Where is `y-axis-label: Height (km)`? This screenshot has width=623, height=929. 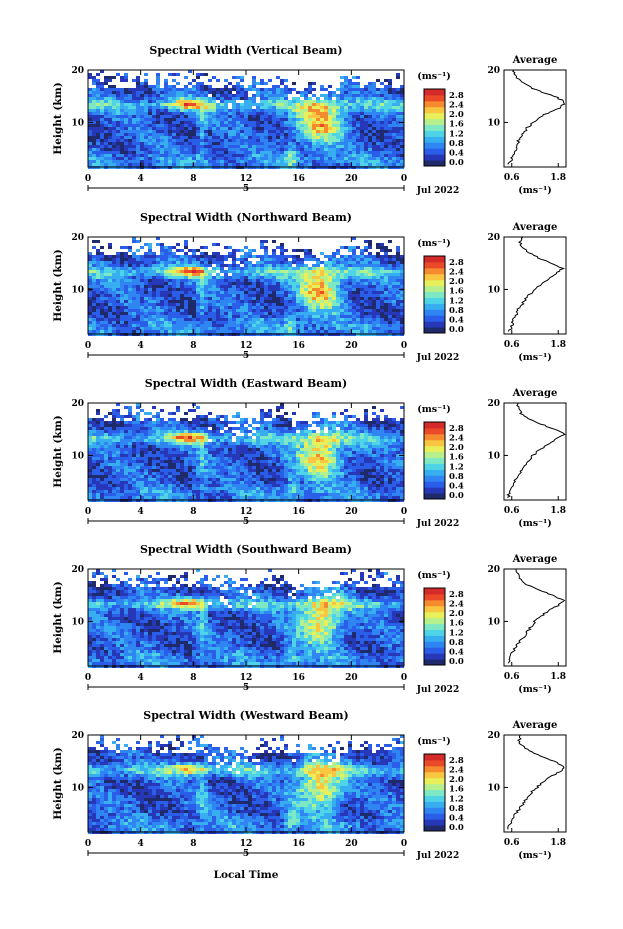 y-axis-label: Height (km) is located at coordinates (58, 285).